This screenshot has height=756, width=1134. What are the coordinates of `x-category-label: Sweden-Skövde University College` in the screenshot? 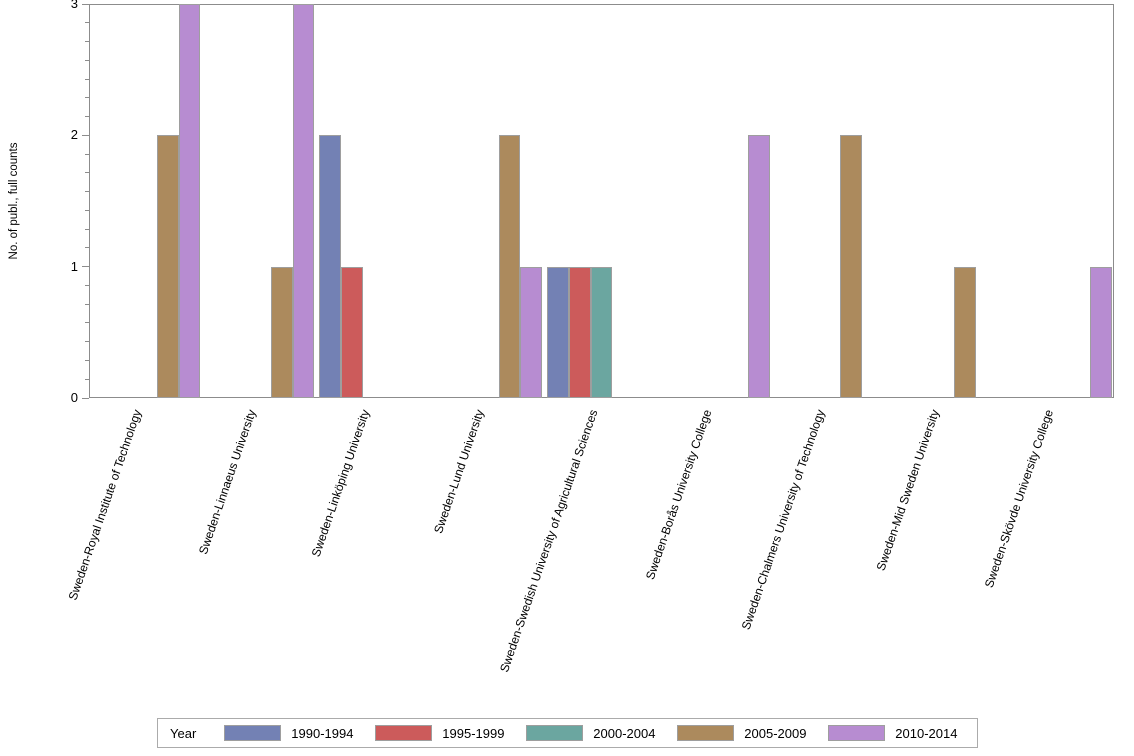 It's located at (1018, 498).